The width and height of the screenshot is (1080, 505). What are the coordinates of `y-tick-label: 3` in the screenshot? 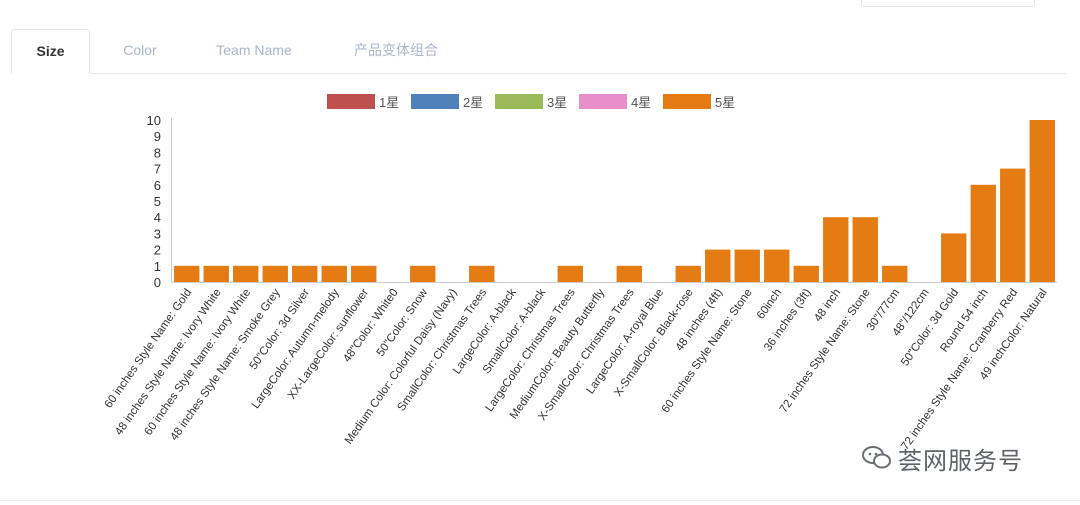 It's located at (157, 233).